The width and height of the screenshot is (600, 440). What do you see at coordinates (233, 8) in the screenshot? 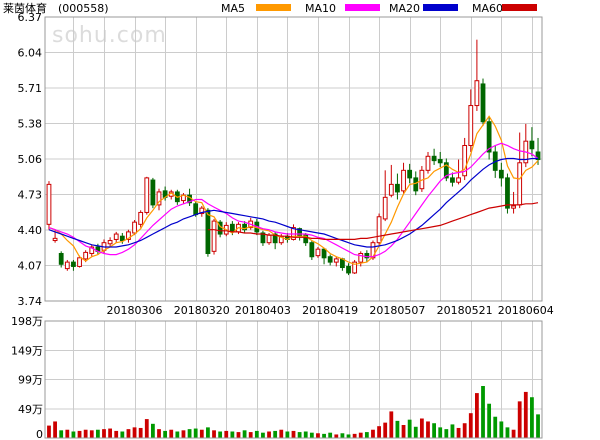
I see `legend-label-ma5: MA5` at bounding box center [233, 8].